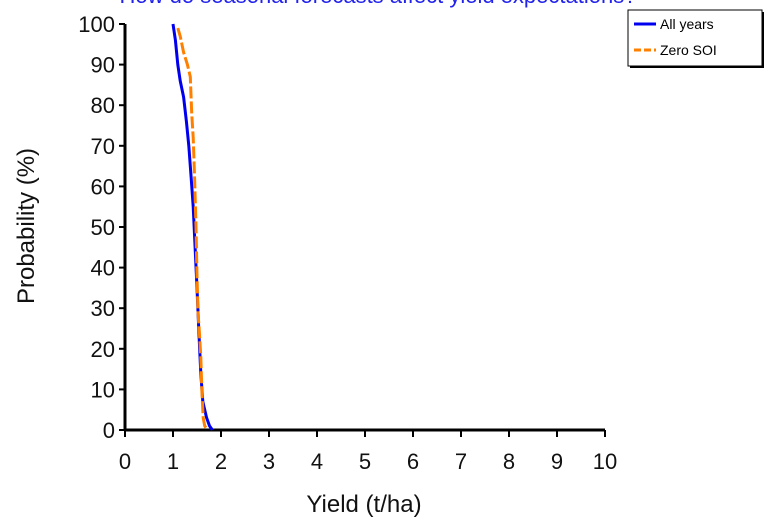 This screenshot has width=764, height=518. I want to click on y-tick-label: 50, so click(103, 227).